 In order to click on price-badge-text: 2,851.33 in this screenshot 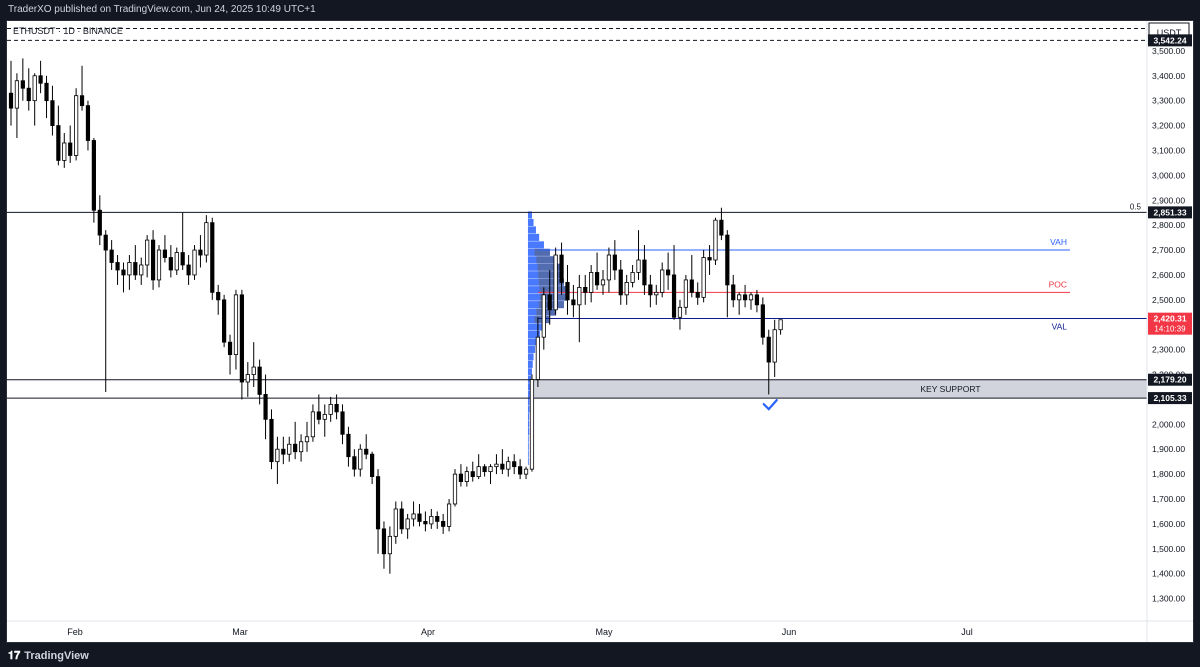, I will do `click(1169, 212)`.